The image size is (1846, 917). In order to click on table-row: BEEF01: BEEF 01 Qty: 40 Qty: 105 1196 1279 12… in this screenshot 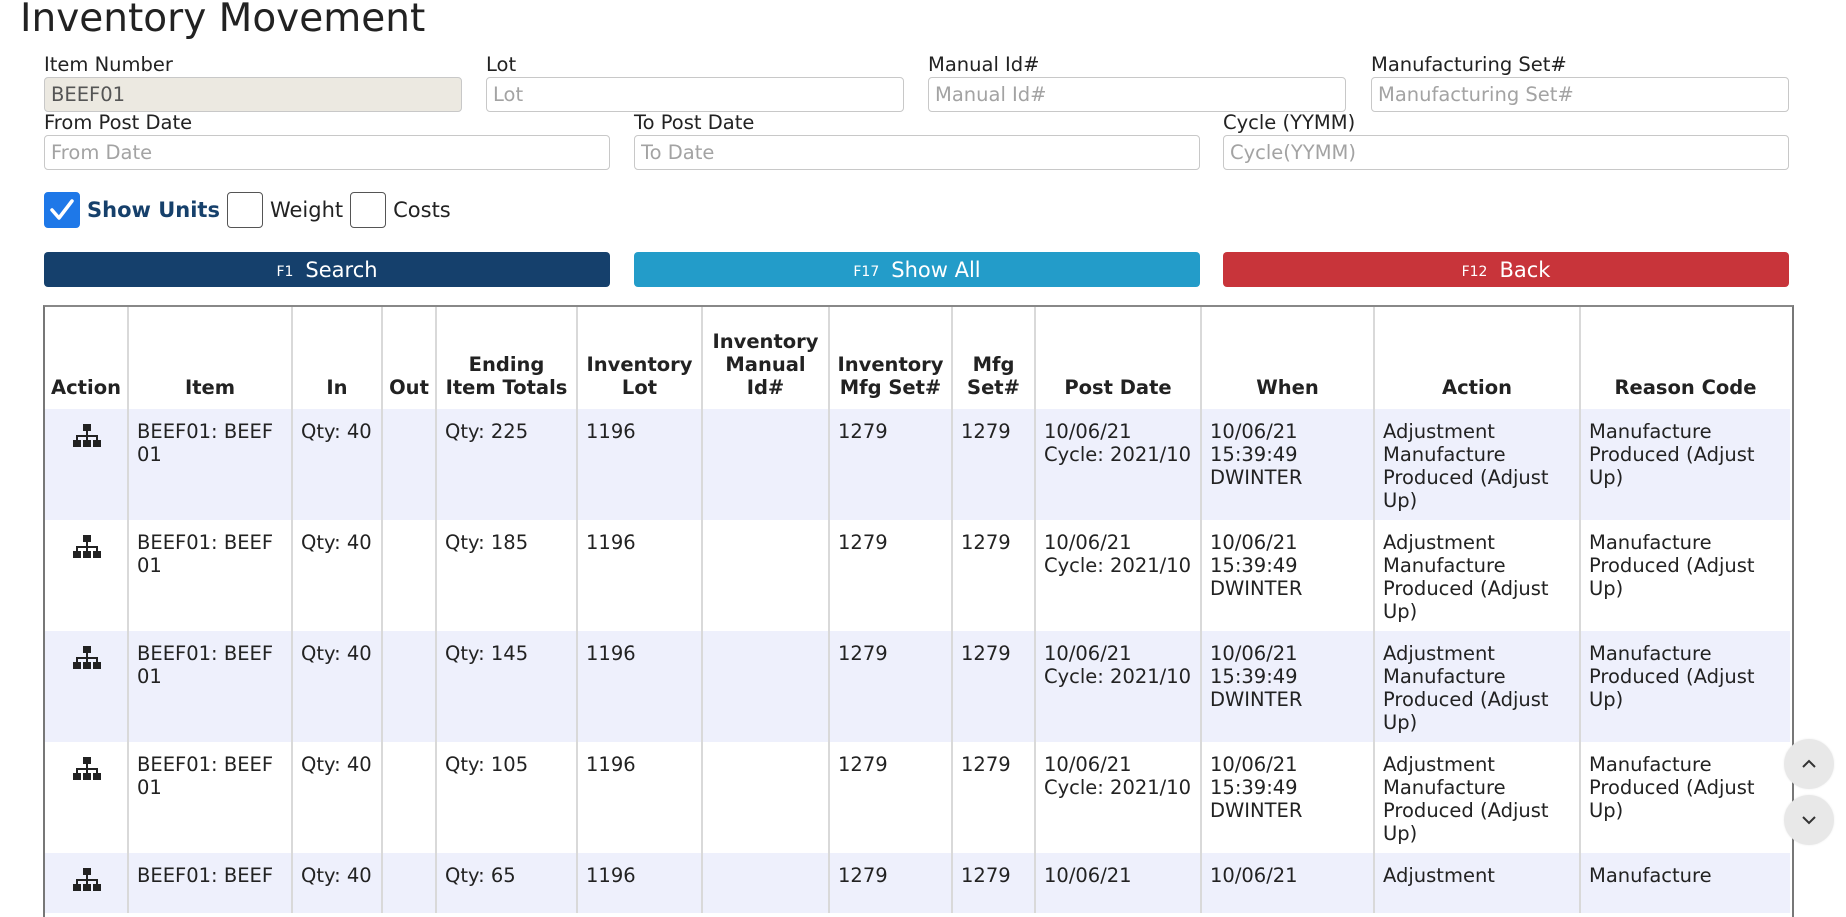, I will do `click(917, 797)`.